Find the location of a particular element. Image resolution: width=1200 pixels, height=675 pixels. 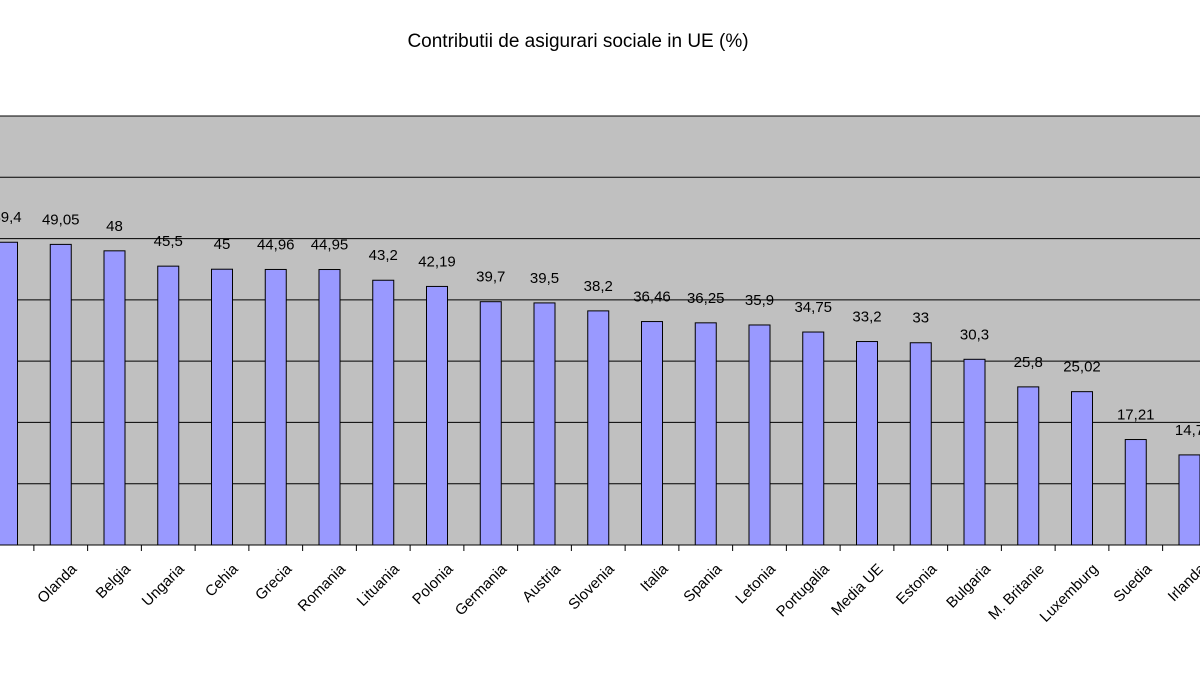

data-label: 44,96 is located at coordinates (276, 244).